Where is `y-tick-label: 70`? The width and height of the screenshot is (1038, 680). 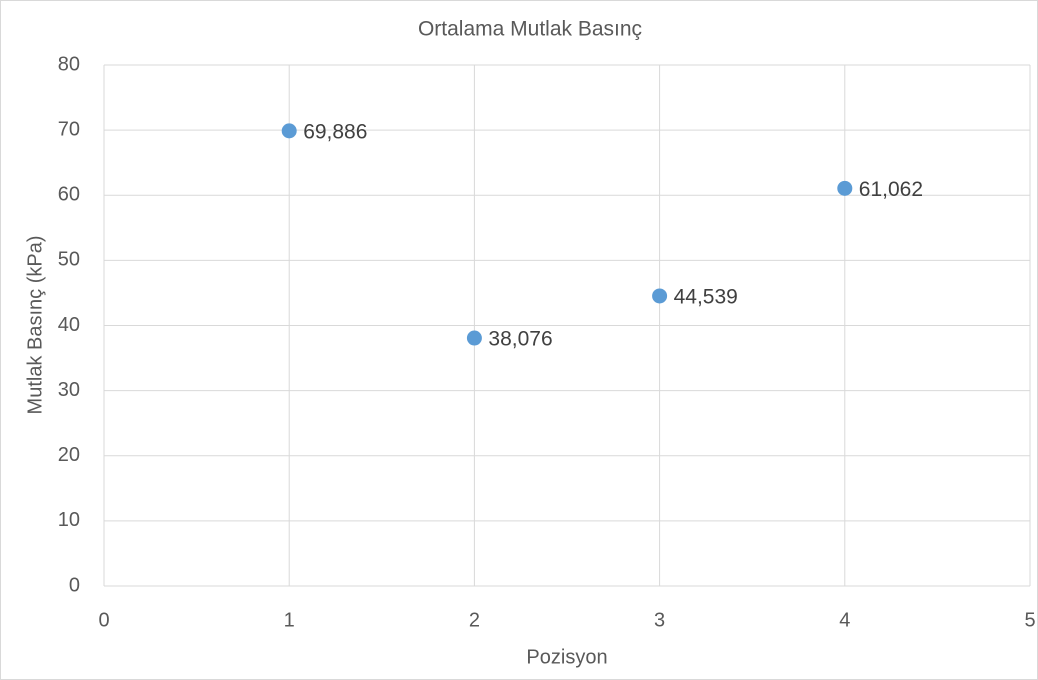 y-tick-label: 70 is located at coordinates (69, 129).